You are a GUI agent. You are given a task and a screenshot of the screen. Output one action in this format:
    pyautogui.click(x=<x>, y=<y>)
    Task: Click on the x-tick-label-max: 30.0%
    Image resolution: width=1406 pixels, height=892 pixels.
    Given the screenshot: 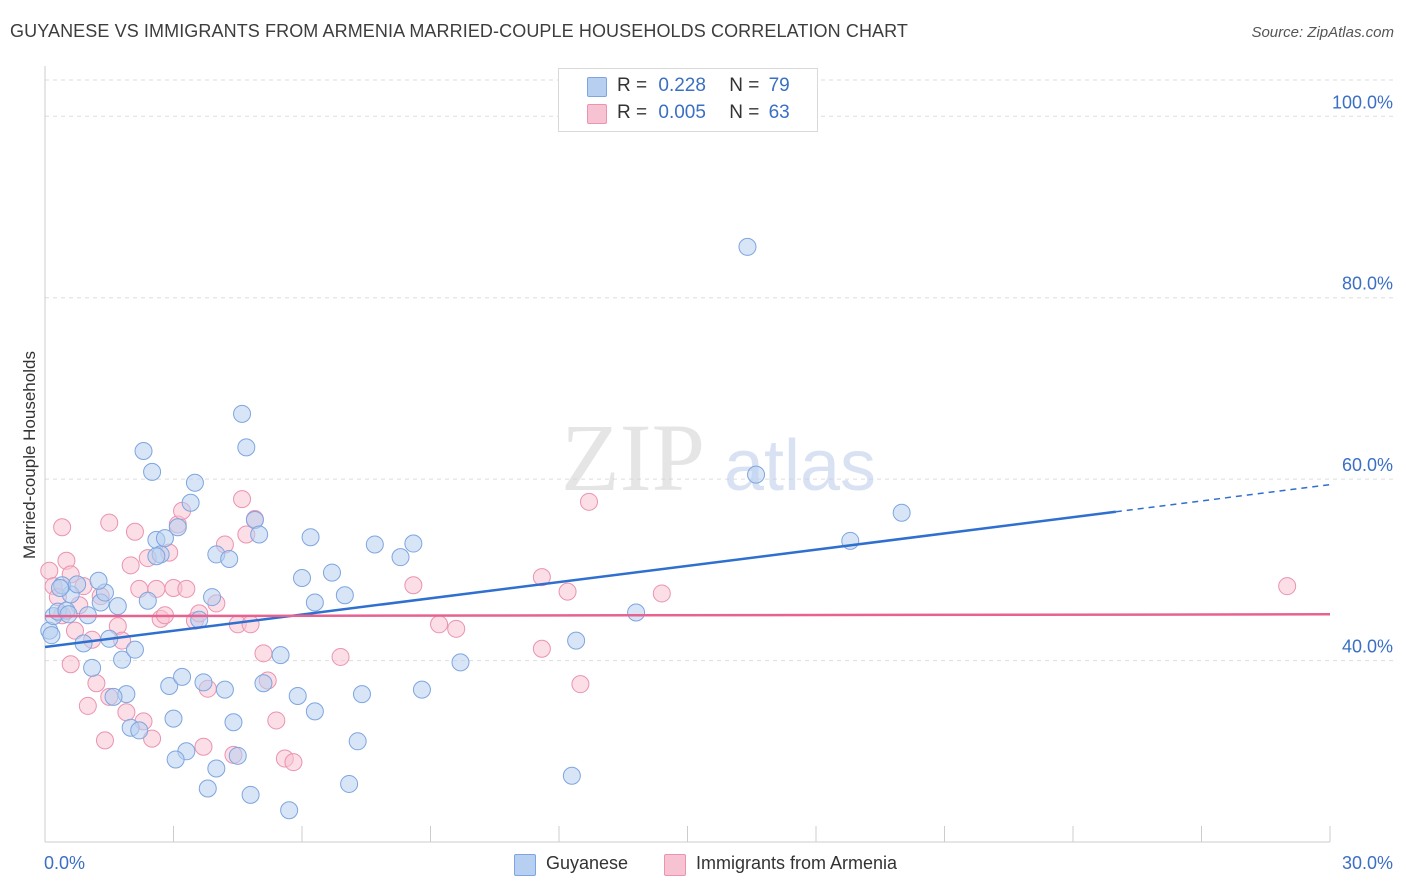 What is the action you would take?
    pyautogui.click(x=1367, y=863)
    